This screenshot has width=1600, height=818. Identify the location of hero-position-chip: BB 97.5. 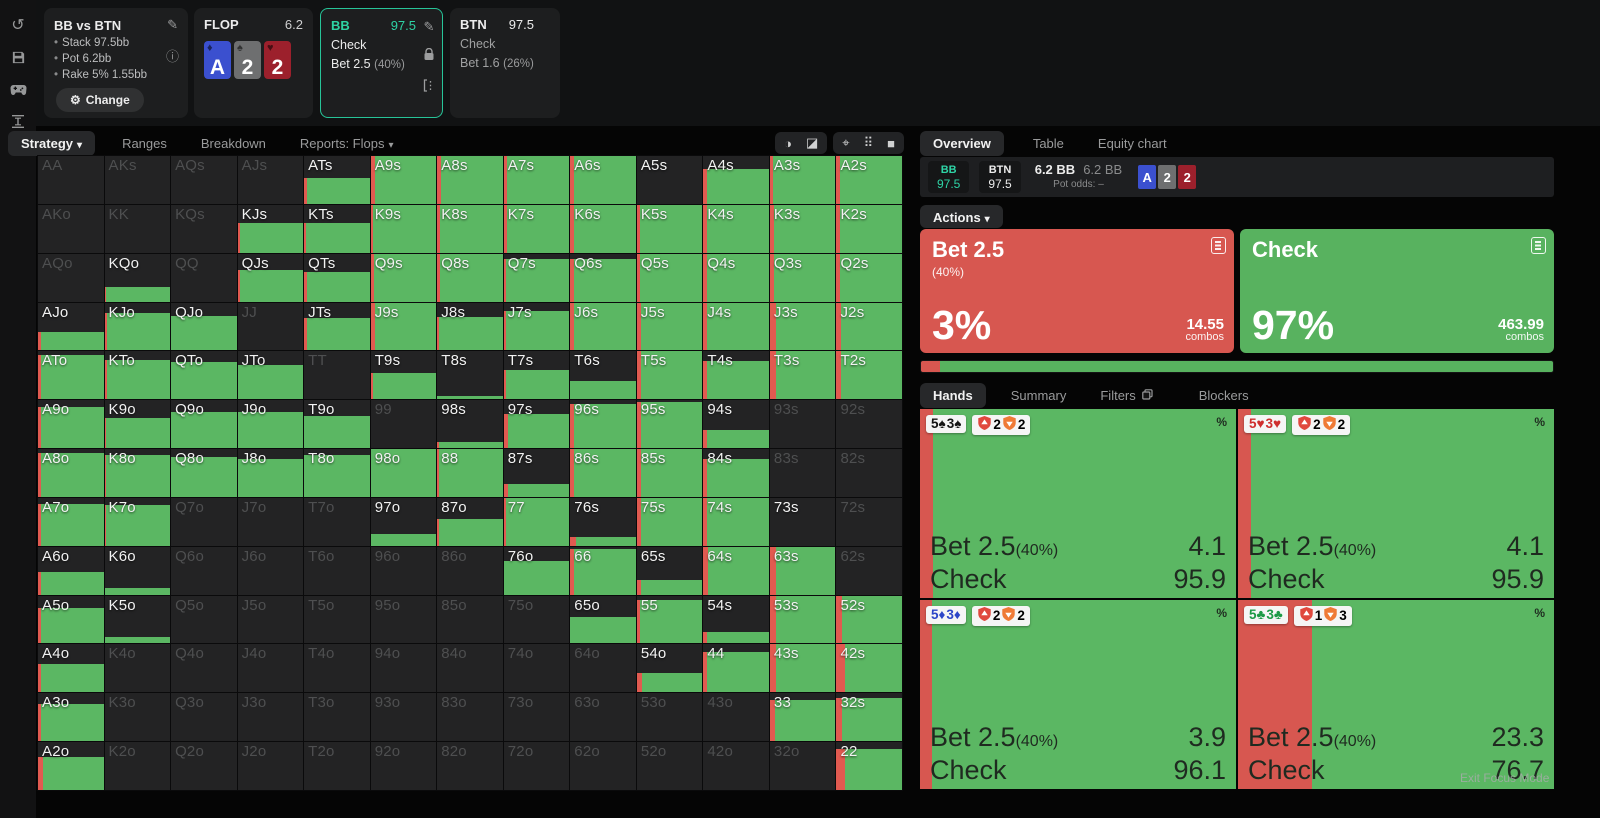
(949, 177).